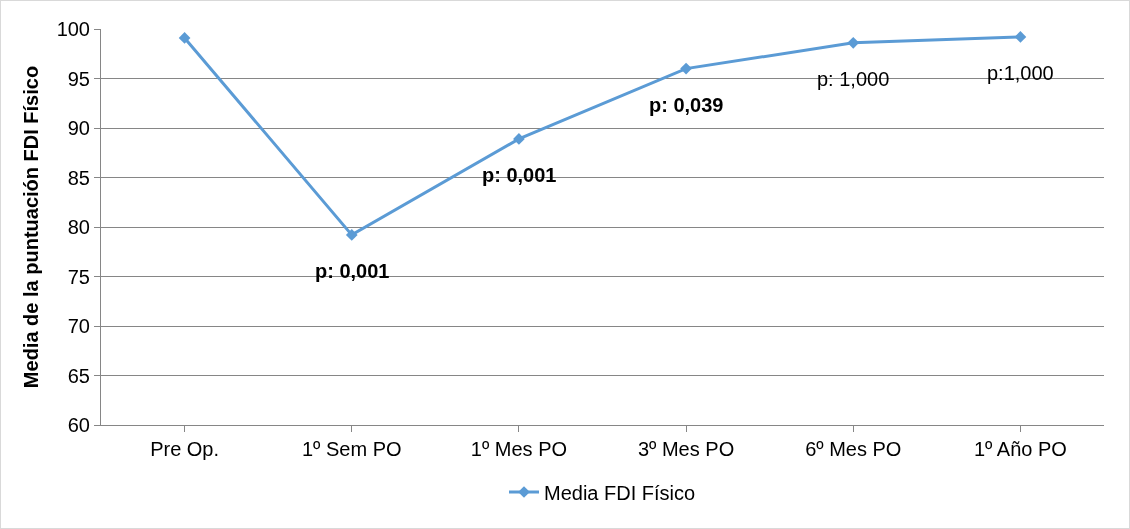 The width and height of the screenshot is (1130, 529). What do you see at coordinates (78, 375) in the screenshot?
I see `y-tick-label: 65` at bounding box center [78, 375].